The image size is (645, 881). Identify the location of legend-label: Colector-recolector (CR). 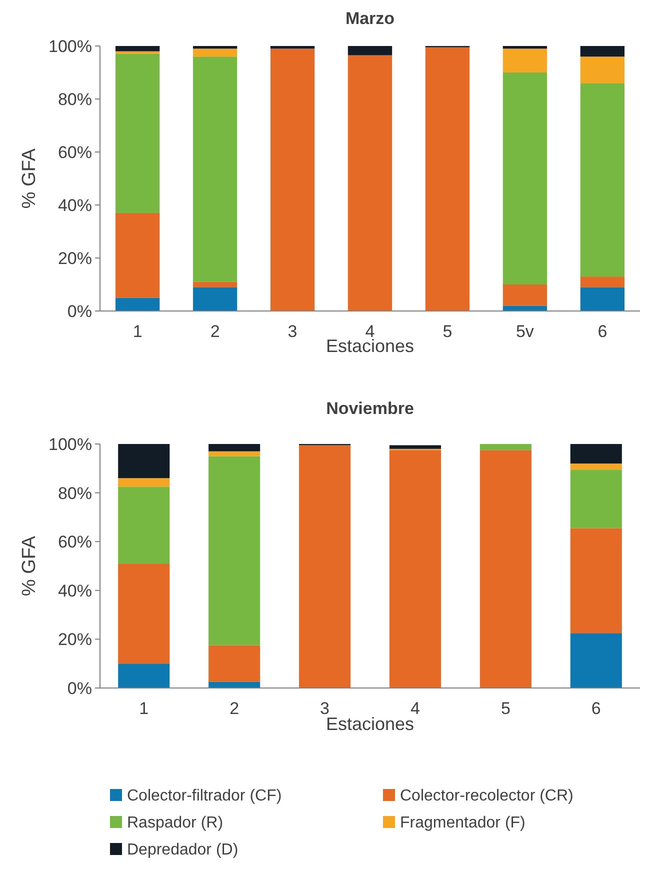
(487, 796).